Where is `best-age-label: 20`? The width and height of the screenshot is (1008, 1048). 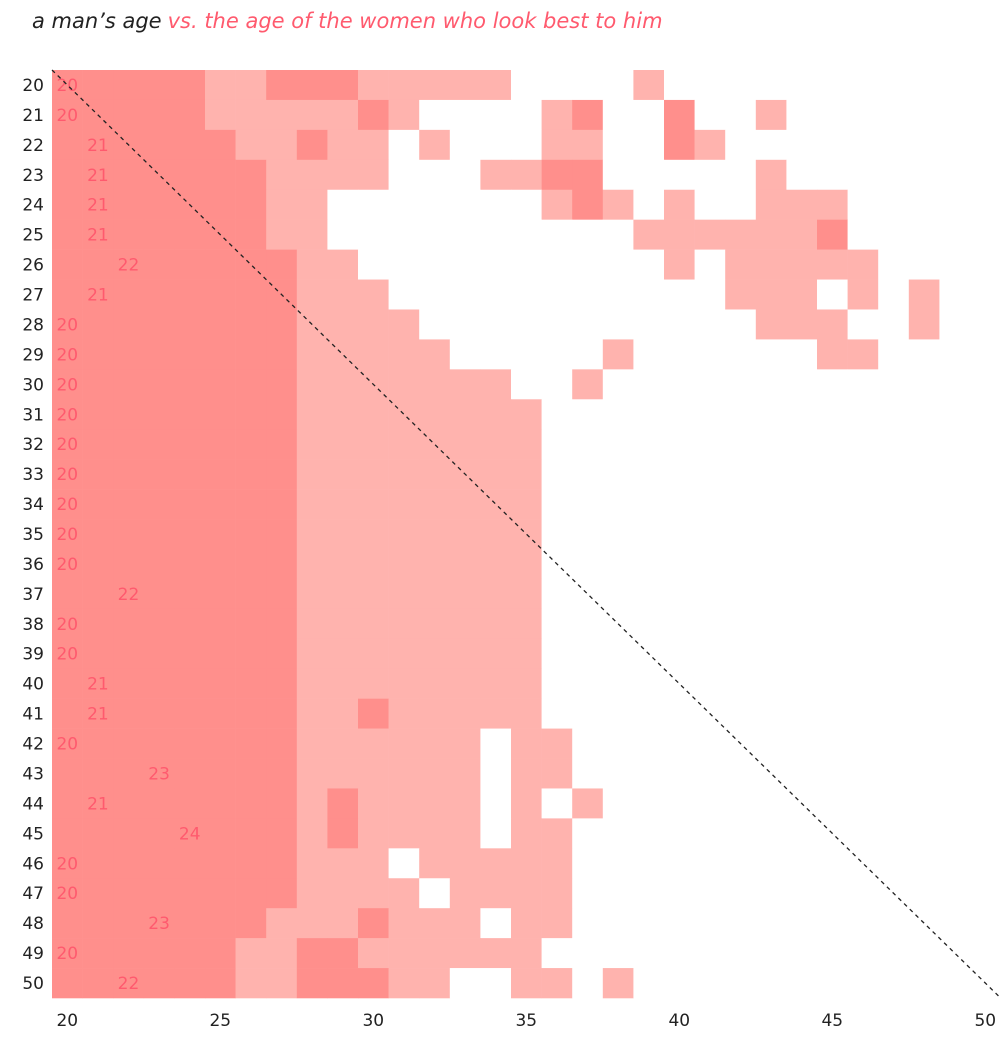 best-age-label: 20 is located at coordinates (67, 894).